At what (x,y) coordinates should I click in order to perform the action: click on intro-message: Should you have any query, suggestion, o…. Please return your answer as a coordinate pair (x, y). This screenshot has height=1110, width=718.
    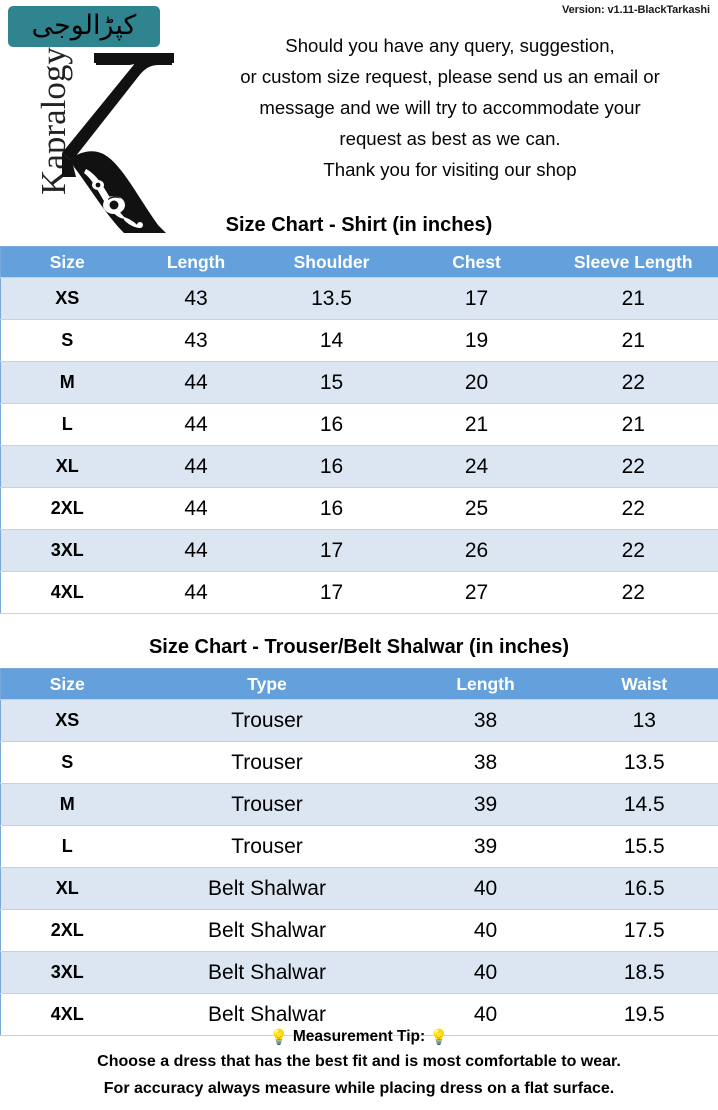
    Looking at the image, I should click on (450, 107).